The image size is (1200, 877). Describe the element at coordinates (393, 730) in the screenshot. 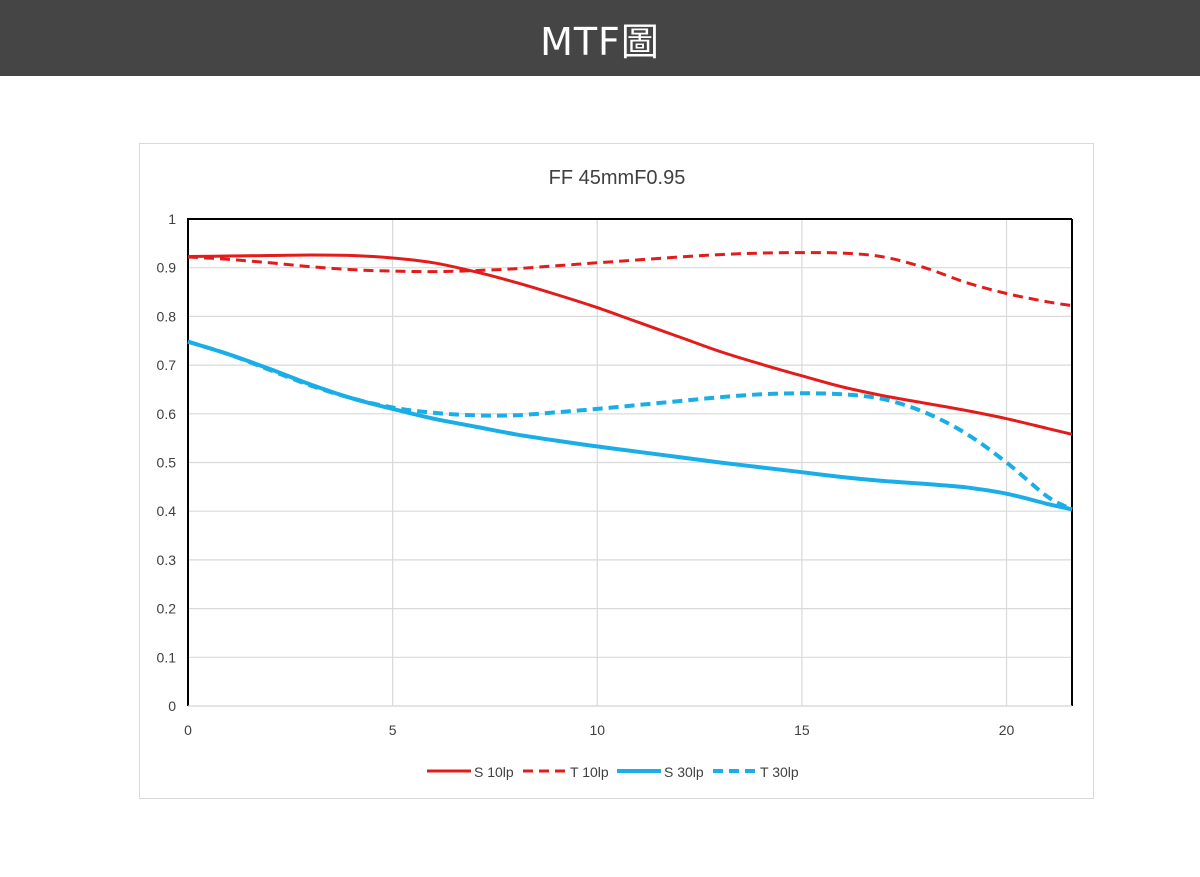

I see `x-tick-label: 5` at that location.